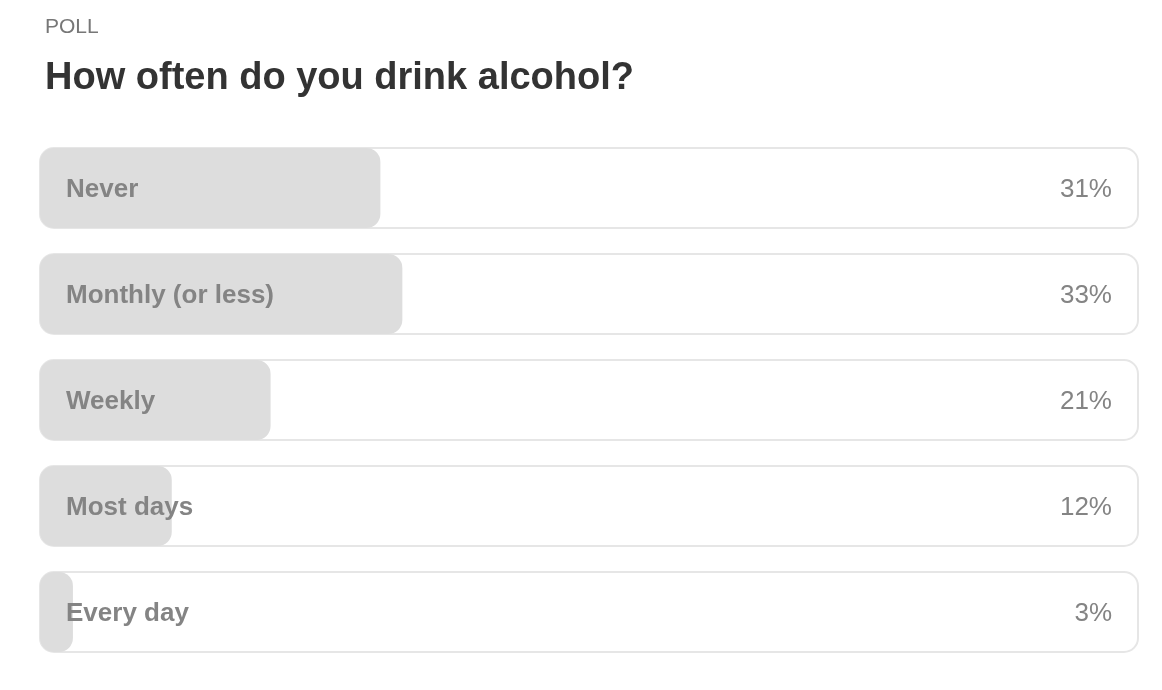  What do you see at coordinates (1085, 506) in the screenshot?
I see `data-label: 12%` at bounding box center [1085, 506].